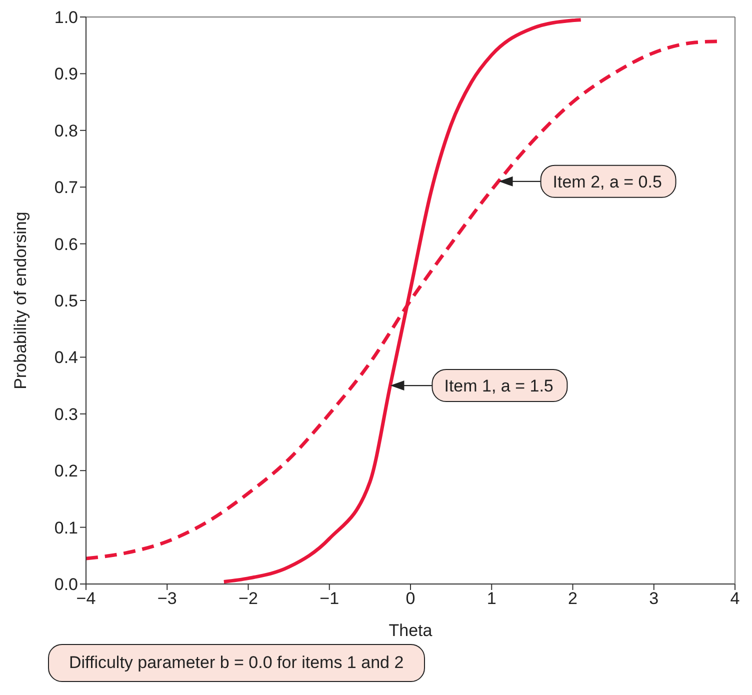  What do you see at coordinates (248, 598) in the screenshot?
I see `x-tick-label: −2` at bounding box center [248, 598].